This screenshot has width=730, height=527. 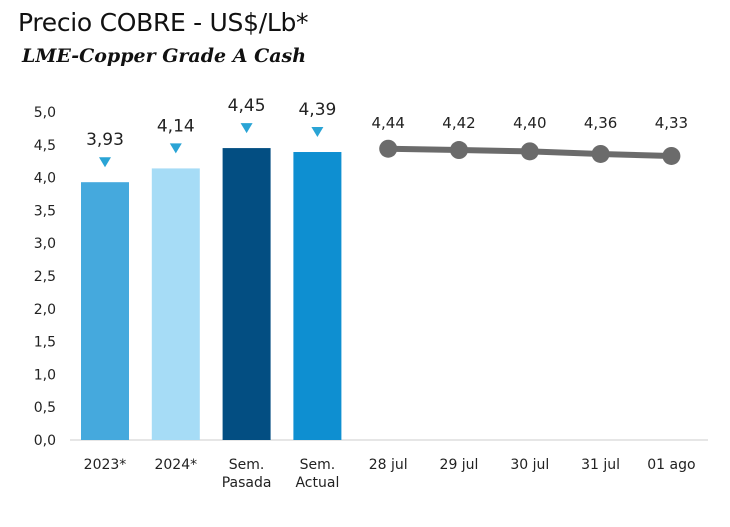 I want to click on x-tick-label: 30 jul, so click(x=529, y=465).